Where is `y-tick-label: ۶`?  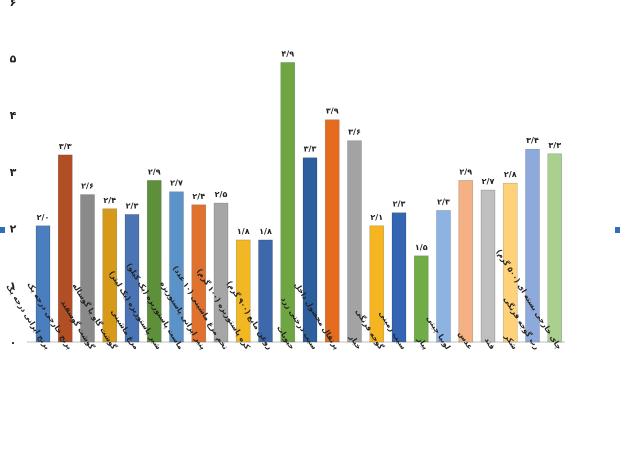 y-tick-label: ۶ is located at coordinates (13, 4).